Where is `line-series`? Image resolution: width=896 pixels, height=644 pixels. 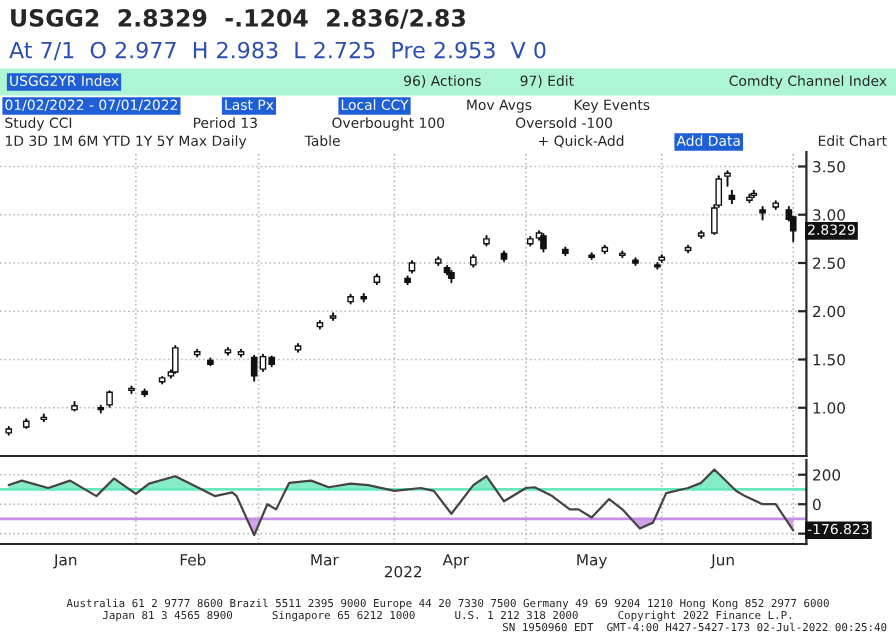
line-series is located at coordinates (401, 502).